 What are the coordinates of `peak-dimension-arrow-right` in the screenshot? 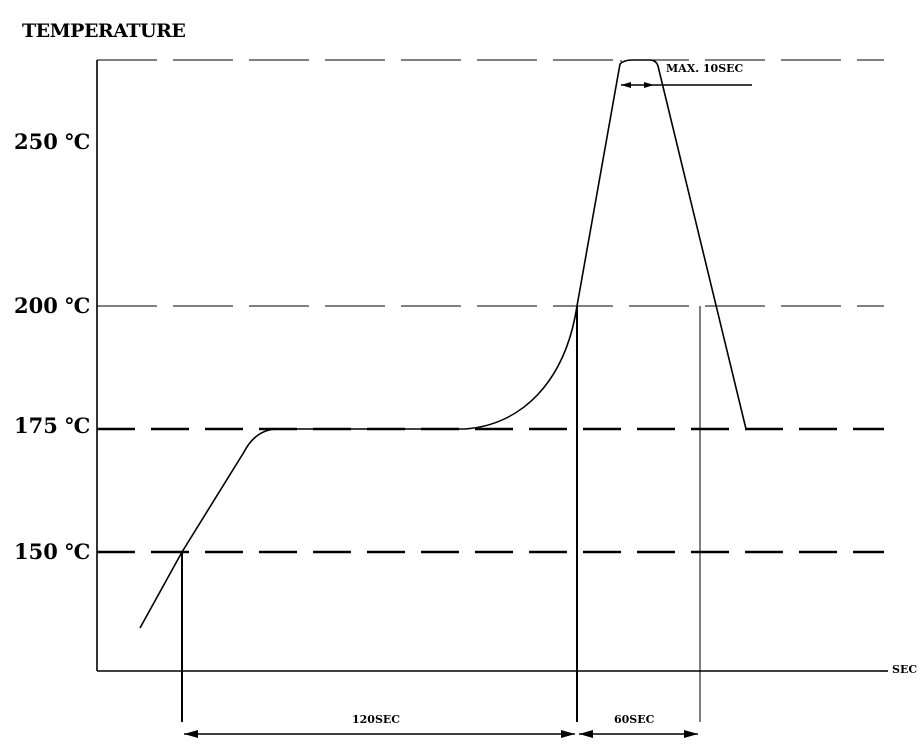 It's located at (649, 85).